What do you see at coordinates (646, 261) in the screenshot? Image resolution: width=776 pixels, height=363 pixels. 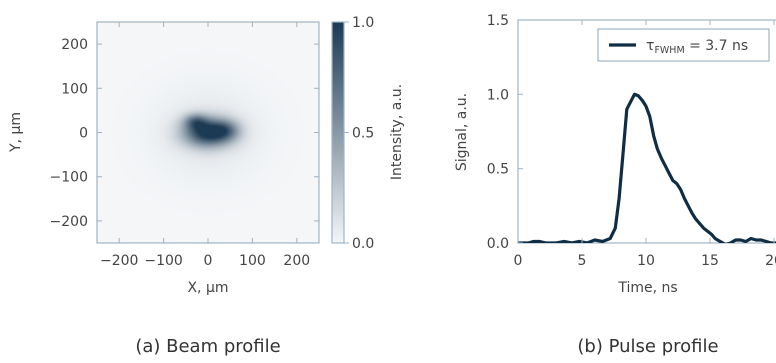 I see `pulse-x-tick-label: 10` at bounding box center [646, 261].